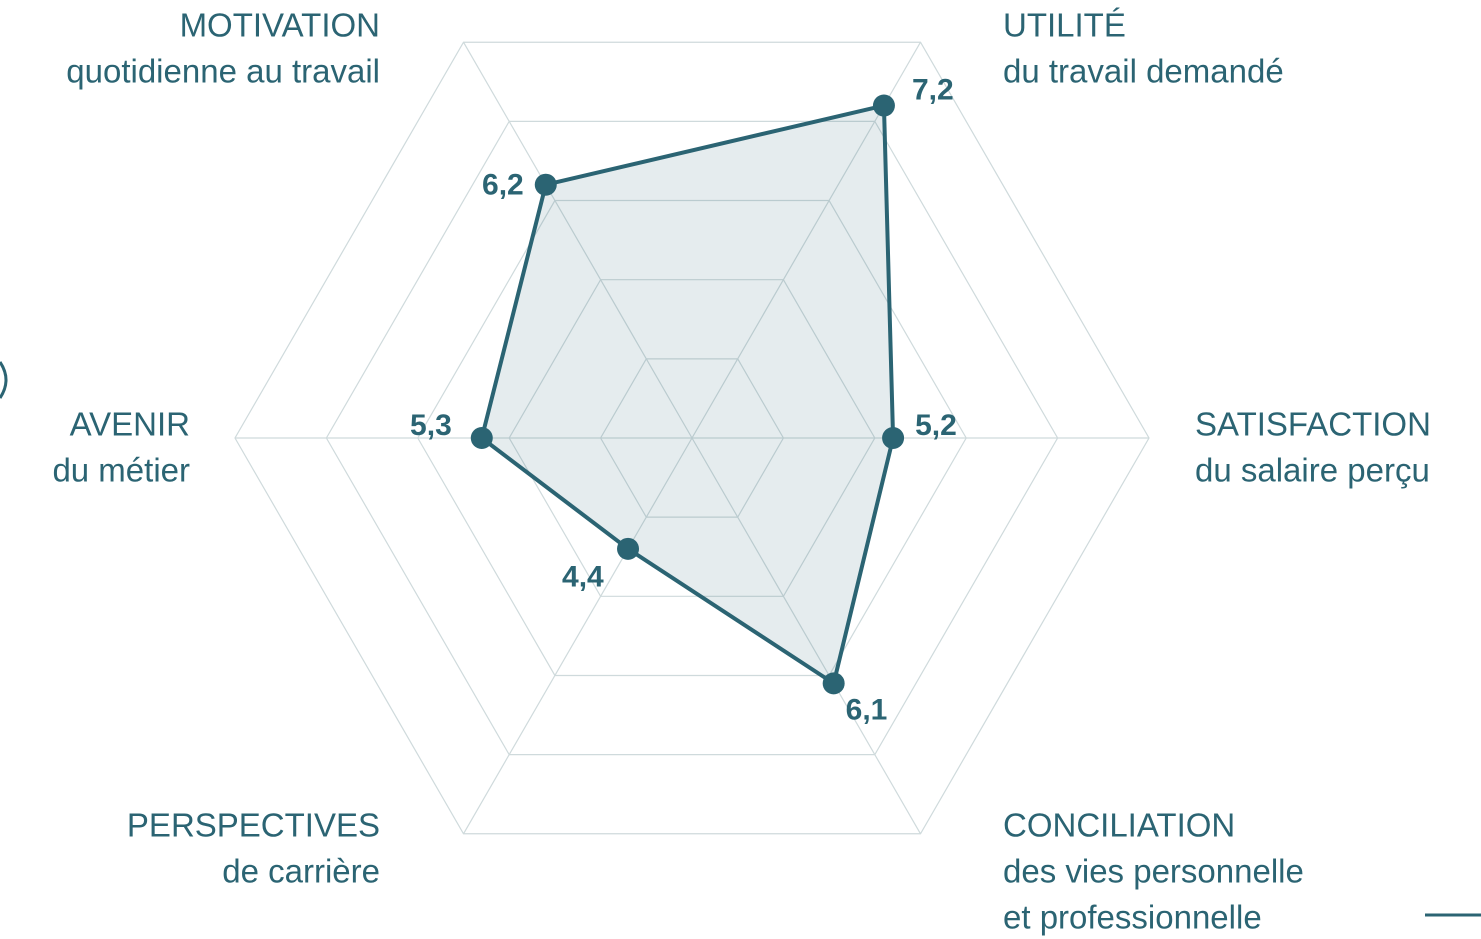  Describe the element at coordinates (301, 871) in the screenshot. I see `category-subtitle: de carrière` at that location.